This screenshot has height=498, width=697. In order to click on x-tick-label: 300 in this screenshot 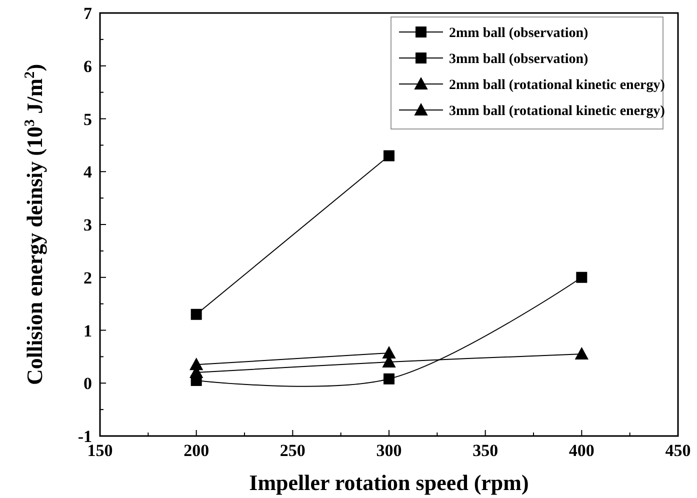, I will do `click(389, 450)`.